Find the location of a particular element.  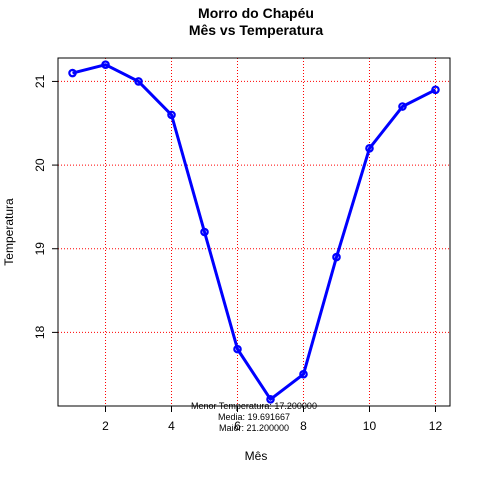

x-tick-label: 4 is located at coordinates (171, 426).